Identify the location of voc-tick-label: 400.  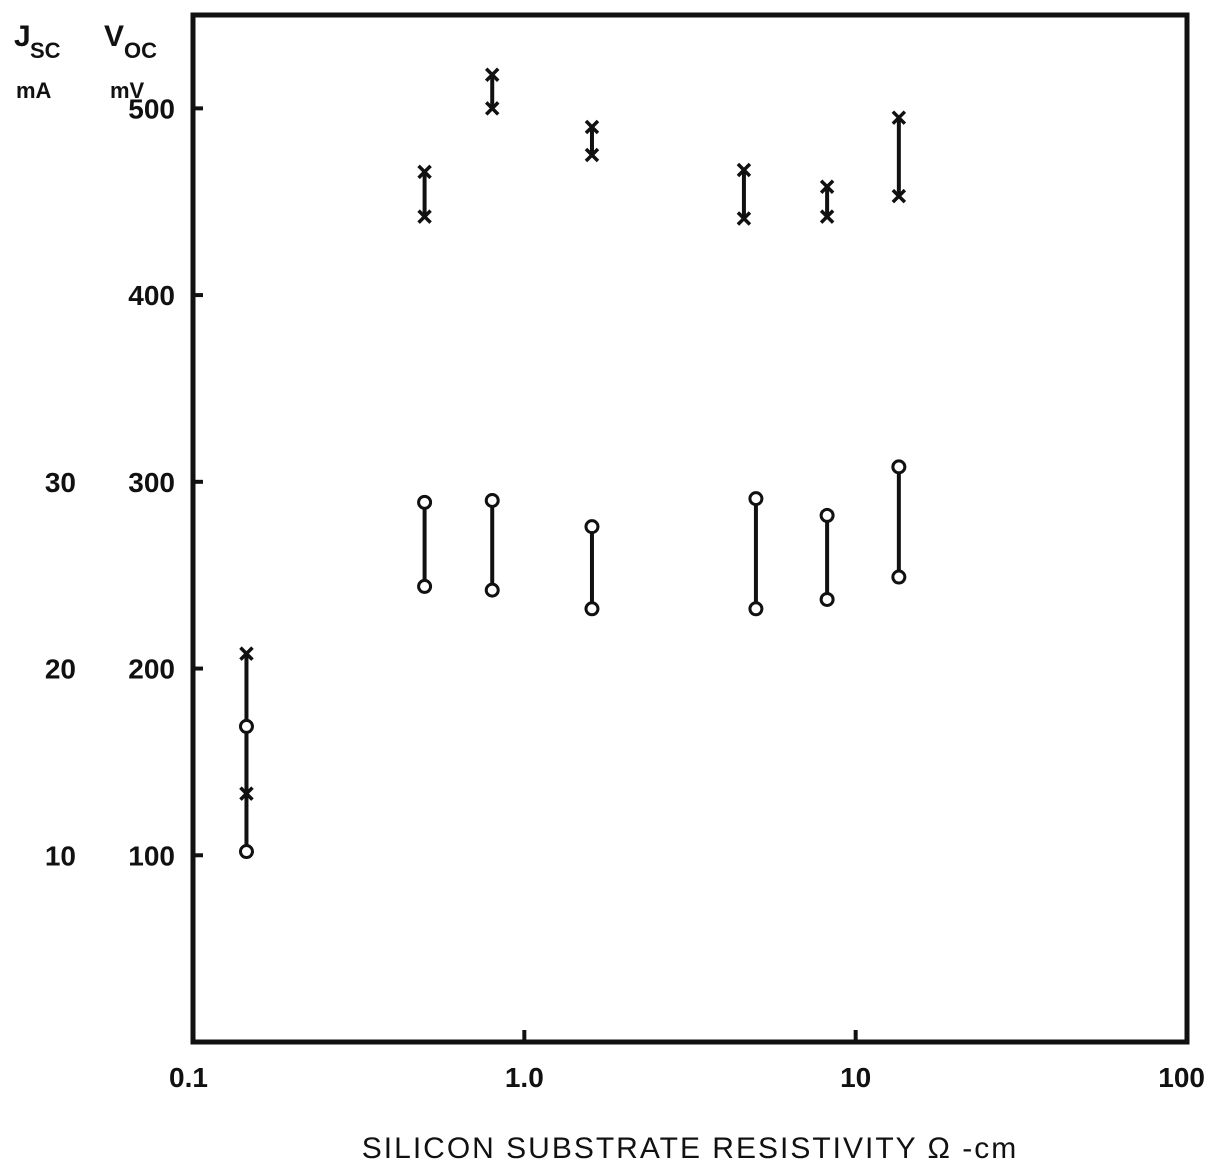
(151, 295).